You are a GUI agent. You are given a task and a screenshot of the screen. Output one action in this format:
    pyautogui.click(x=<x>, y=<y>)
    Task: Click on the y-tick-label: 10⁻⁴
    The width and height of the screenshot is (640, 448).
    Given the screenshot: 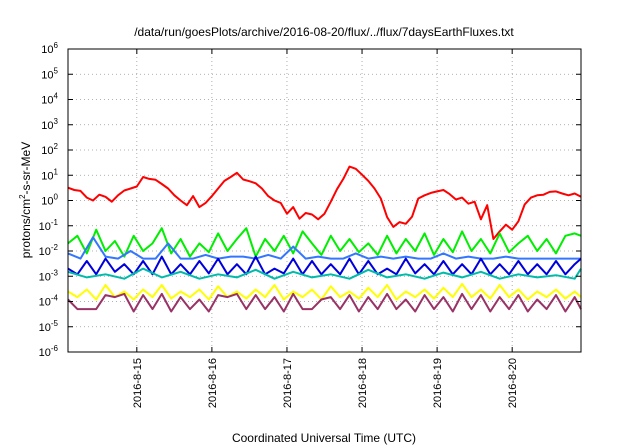 What is the action you would take?
    pyautogui.click(x=49, y=301)
    